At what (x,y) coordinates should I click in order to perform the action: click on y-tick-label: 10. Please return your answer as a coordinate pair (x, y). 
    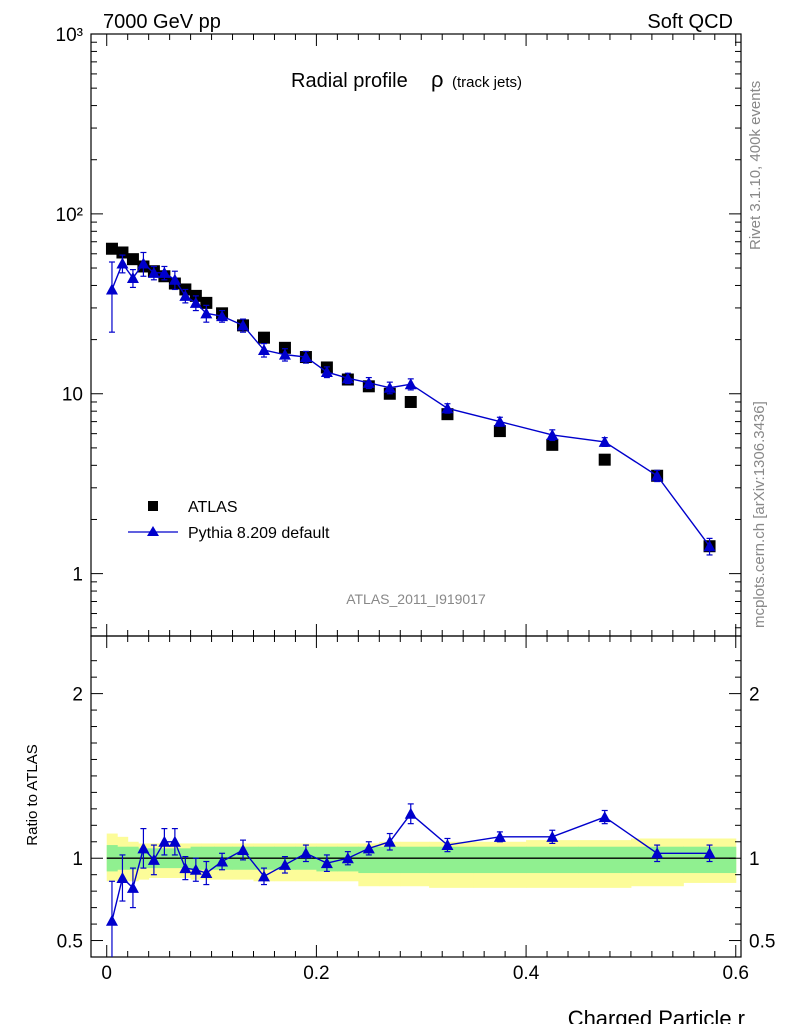
    Looking at the image, I should click on (72, 395).